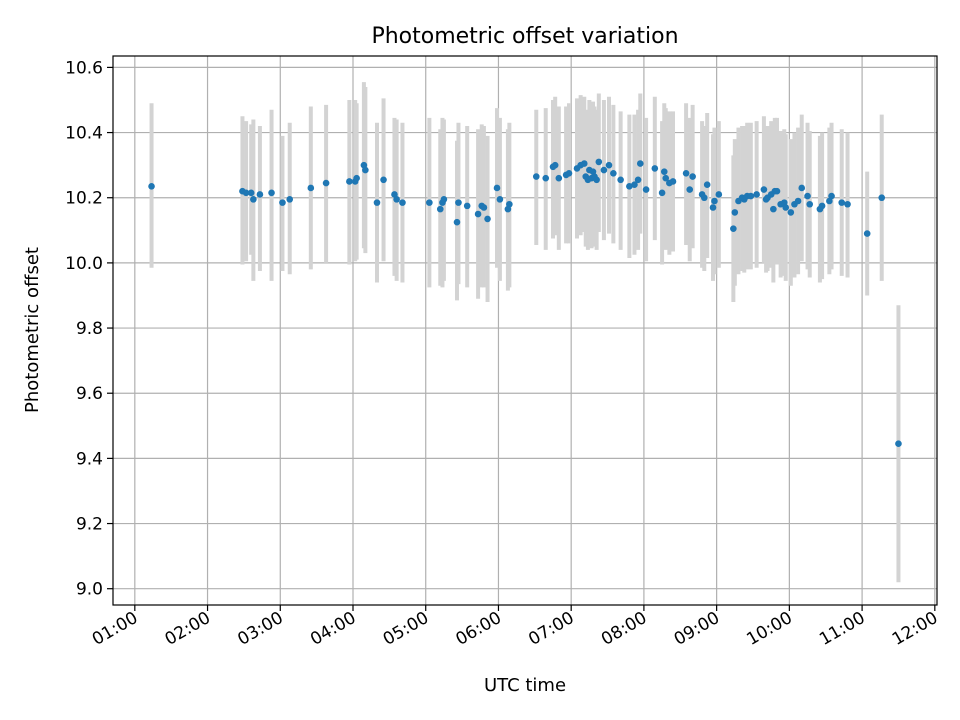 This screenshot has width=960, height=720. I want to click on x-axis-label: UTC time, so click(525, 685).